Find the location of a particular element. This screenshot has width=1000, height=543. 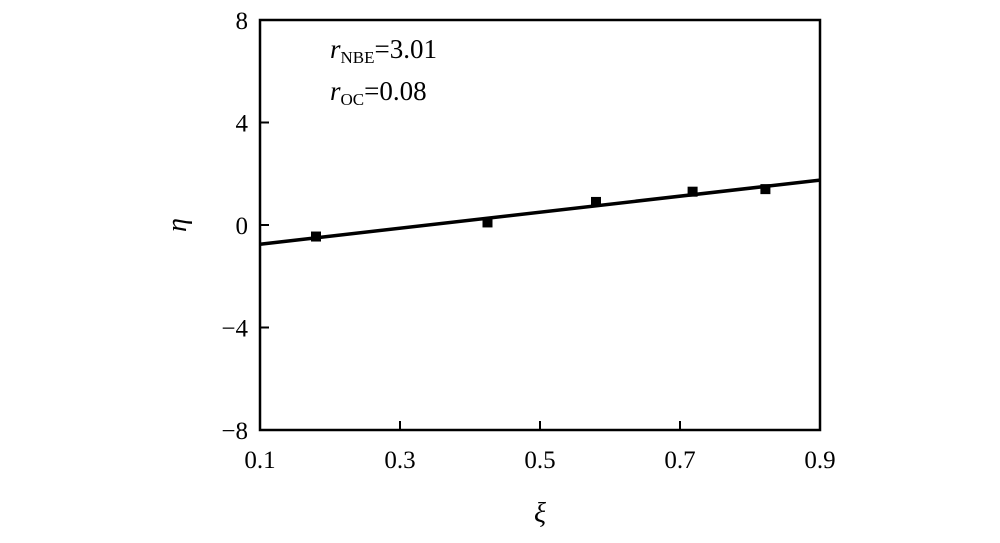

y-tick-label: −8 is located at coordinates (234, 431).